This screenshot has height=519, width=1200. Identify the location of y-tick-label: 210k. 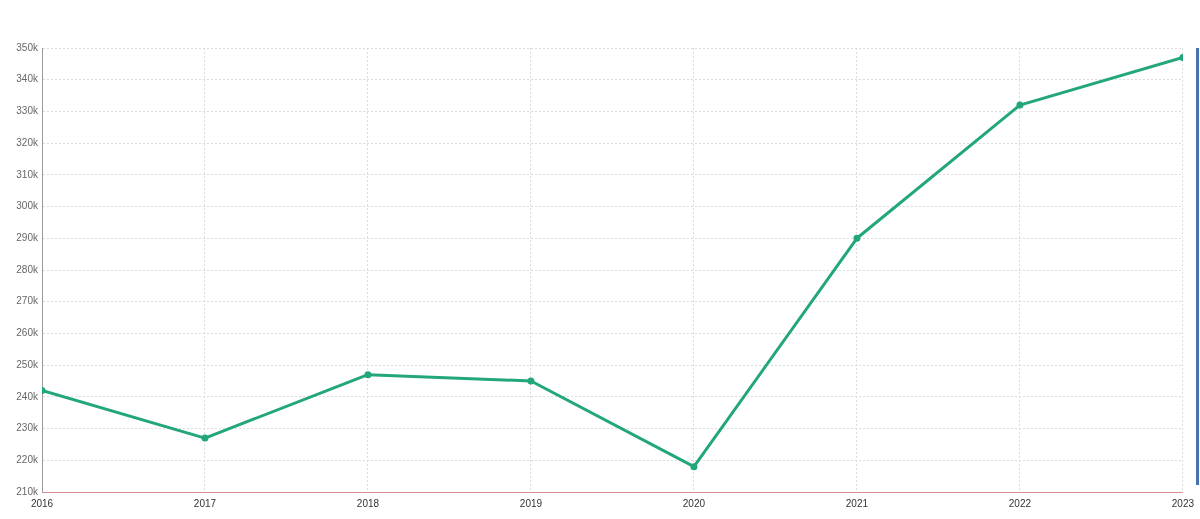
(27, 491).